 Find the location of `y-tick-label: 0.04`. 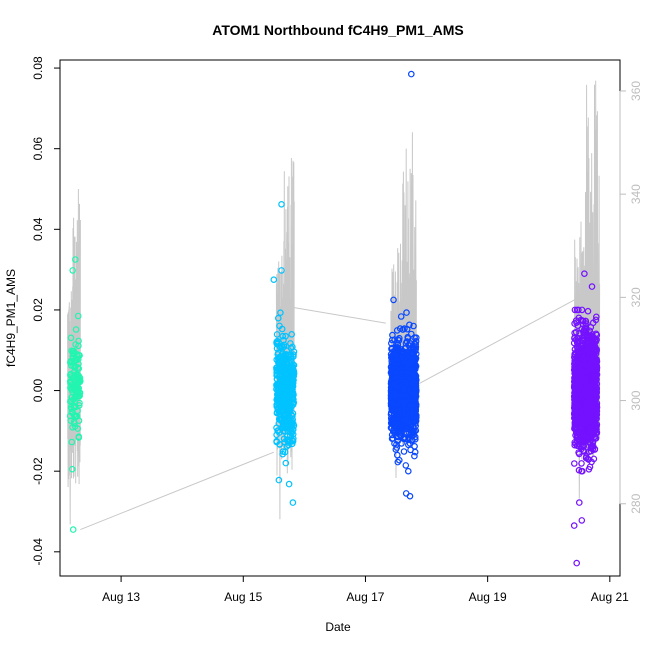

y-tick-label: 0.04 is located at coordinates (38, 229).